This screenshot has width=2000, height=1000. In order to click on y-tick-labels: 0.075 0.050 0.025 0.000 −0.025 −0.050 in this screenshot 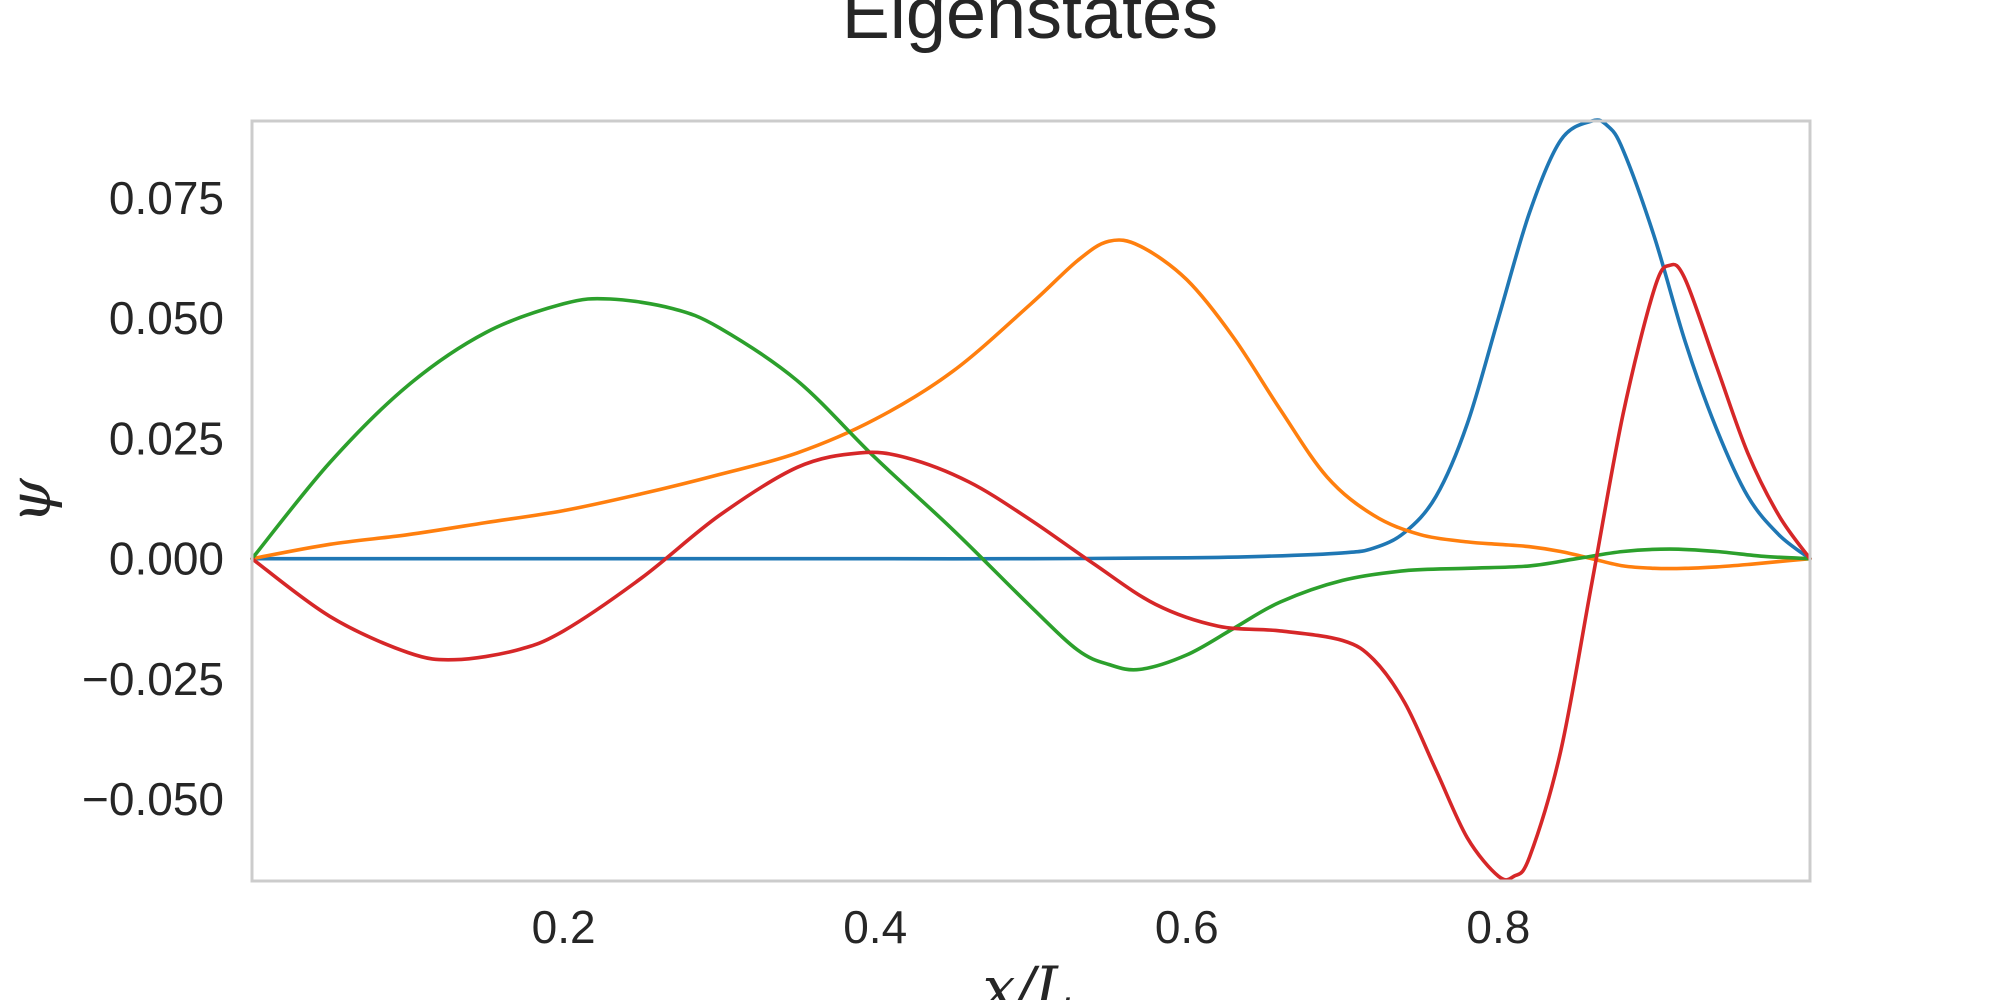, I will do `click(153, 498)`.